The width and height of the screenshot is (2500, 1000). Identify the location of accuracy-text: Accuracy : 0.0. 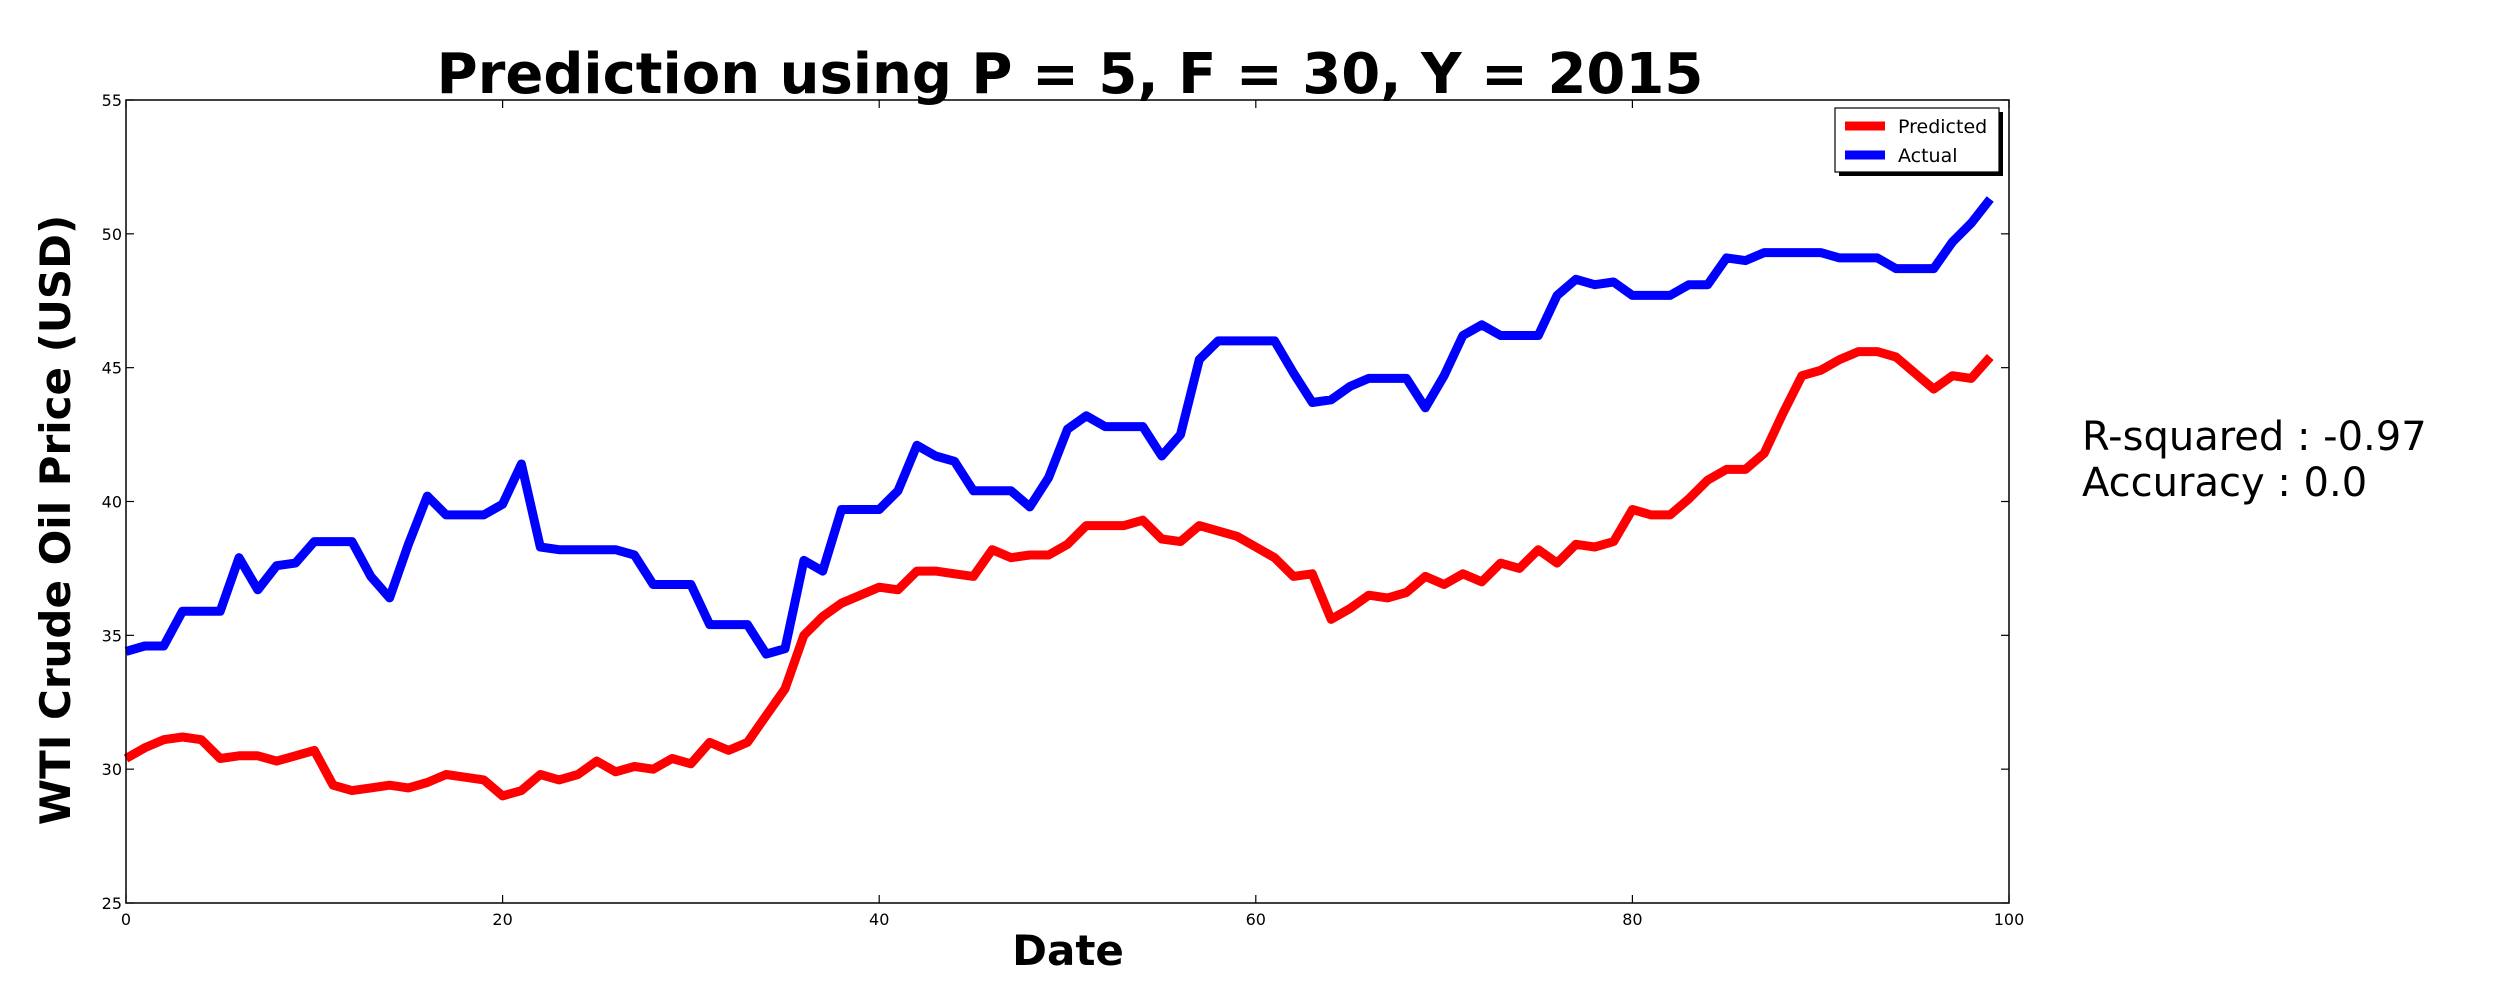
(2225, 483).